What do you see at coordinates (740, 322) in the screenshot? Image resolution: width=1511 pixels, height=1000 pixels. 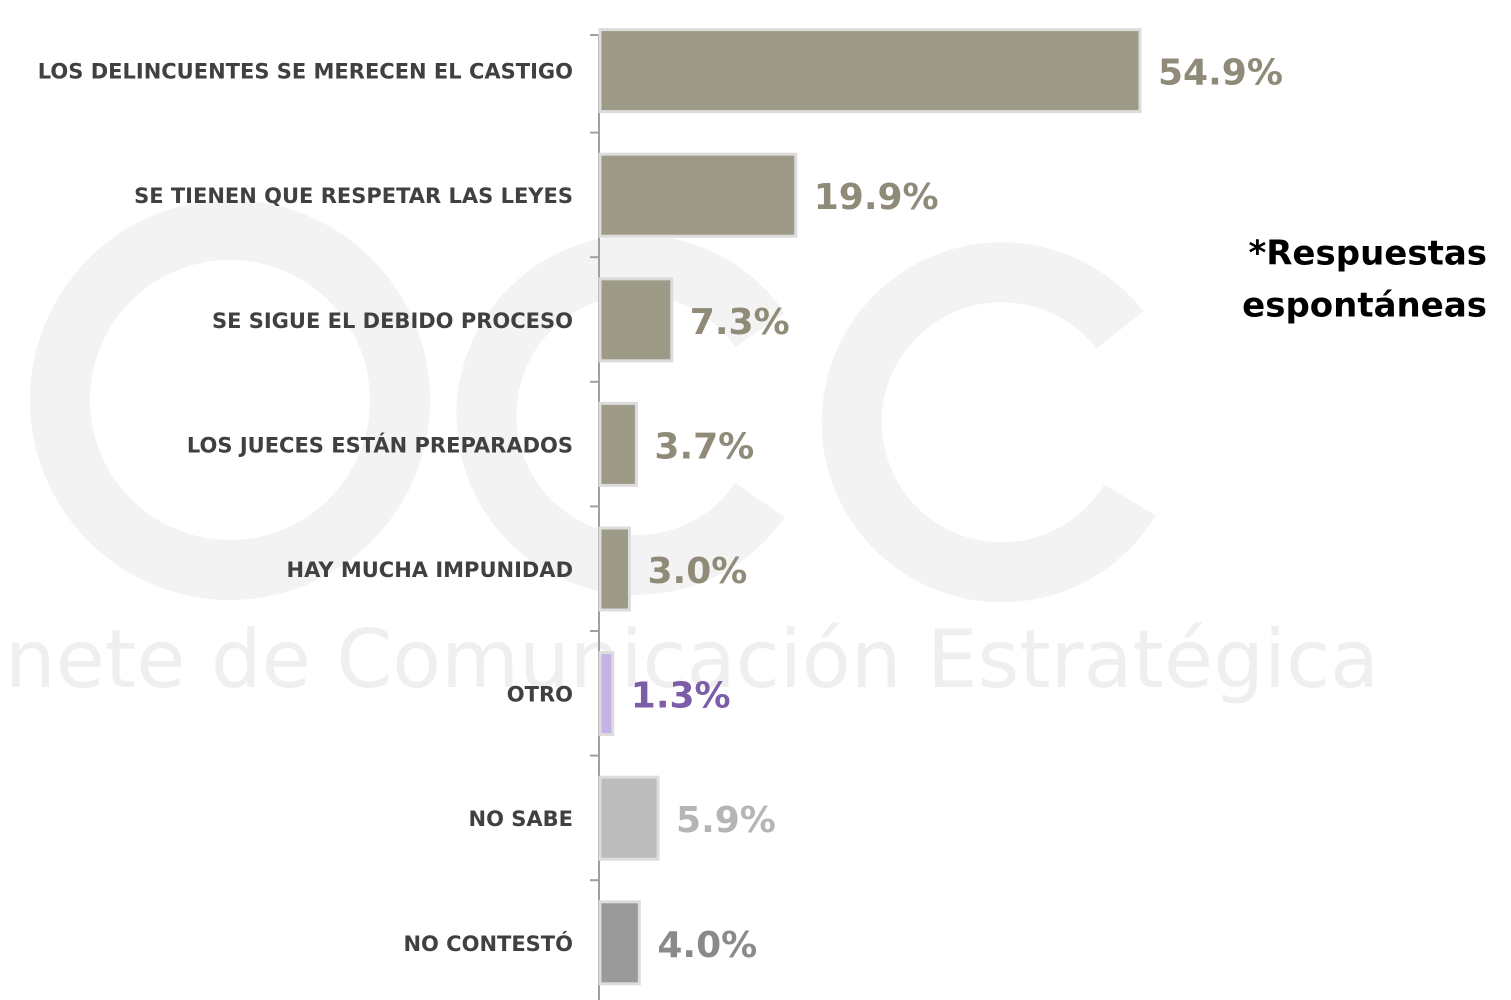 I see `value-label: 7.3%` at bounding box center [740, 322].